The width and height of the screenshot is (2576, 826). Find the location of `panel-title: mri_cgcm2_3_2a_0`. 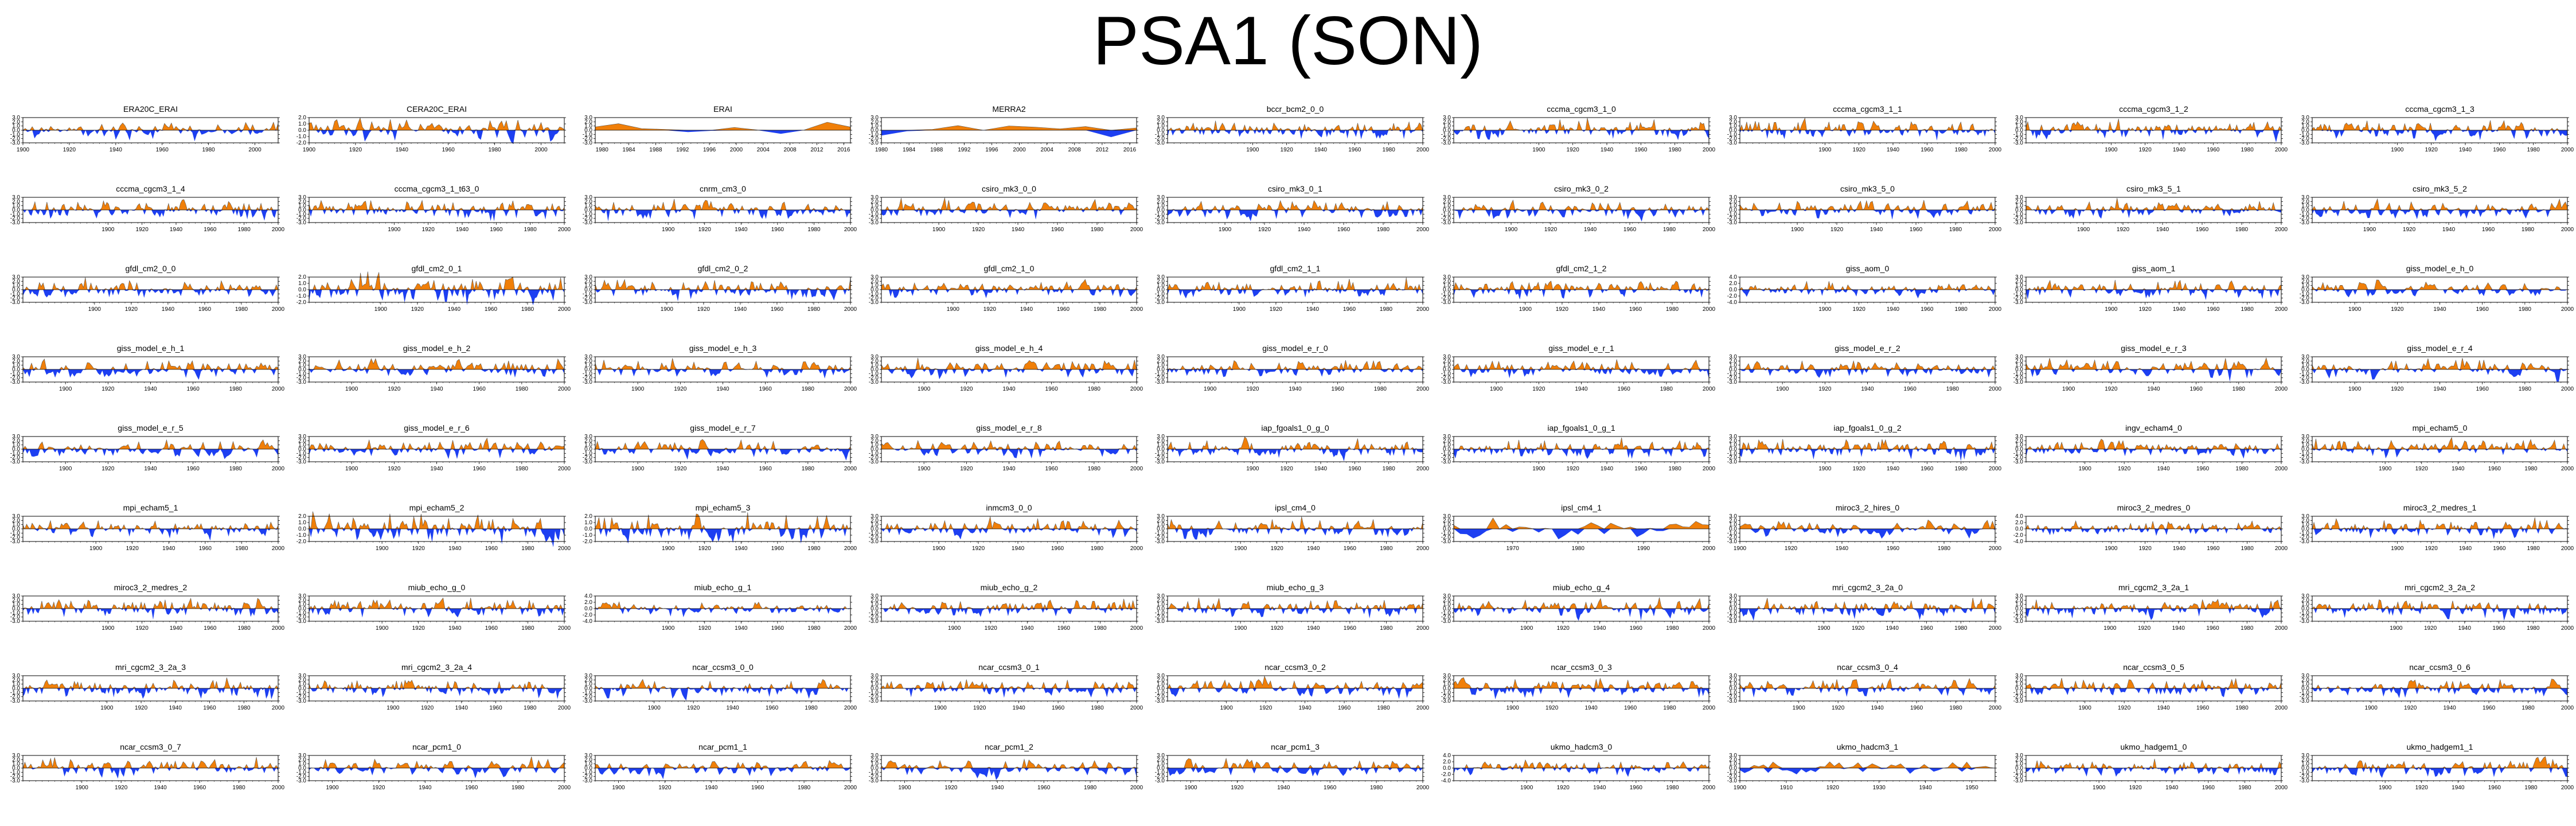

panel-title: mri_cgcm2_3_2a_0 is located at coordinates (1868, 587).